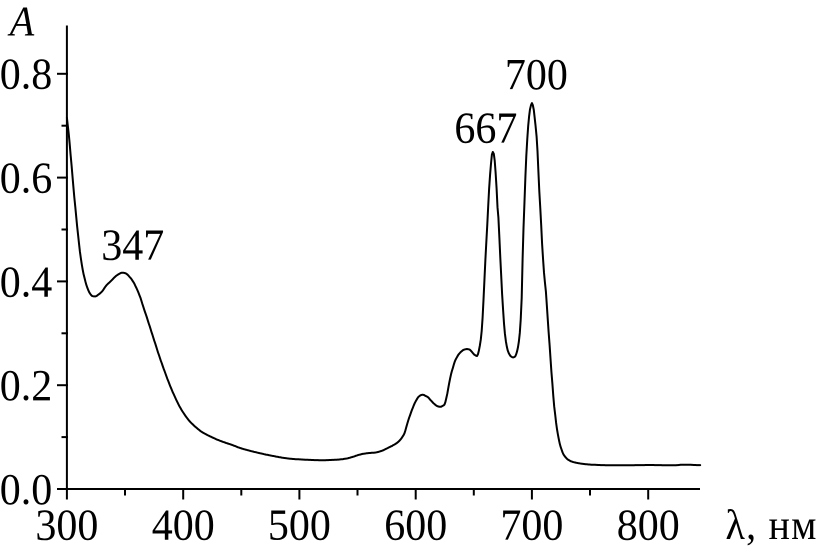 The height and width of the screenshot is (550, 823). What do you see at coordinates (26, 74) in the screenshot?
I see `svg-text: 0.8` at bounding box center [26, 74].